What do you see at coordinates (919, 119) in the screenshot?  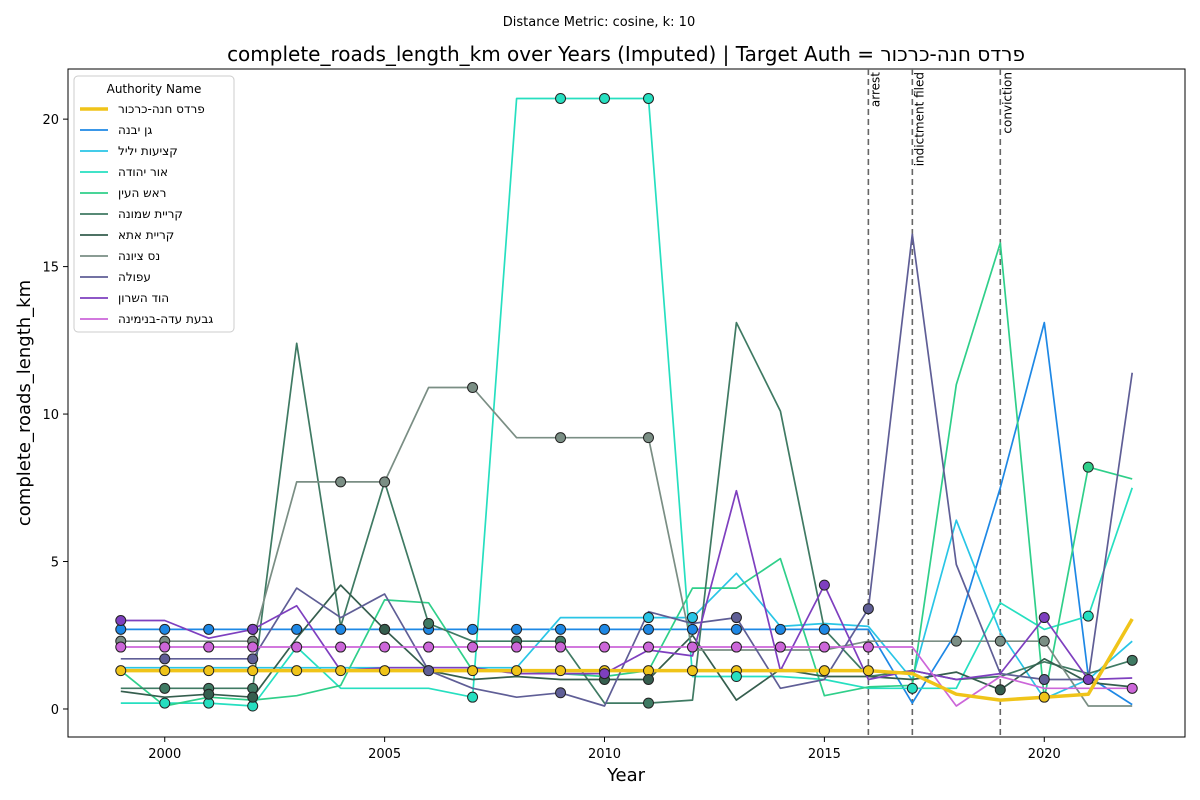 I see `event-label: indictment filed` at bounding box center [919, 119].